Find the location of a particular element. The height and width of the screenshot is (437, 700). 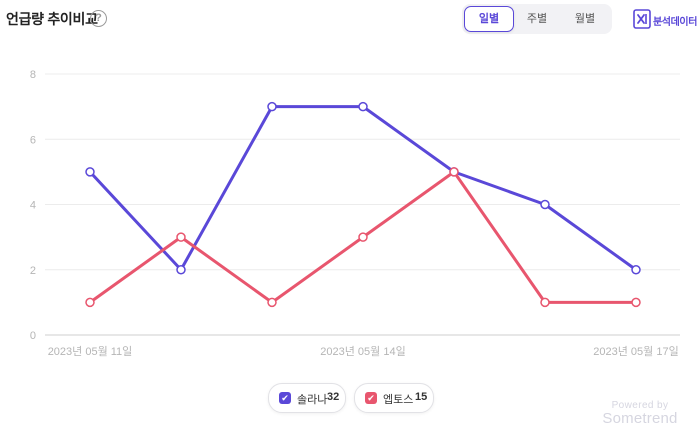

legend-item-series-1: ✔ 솔라나 32 is located at coordinates (307, 398).